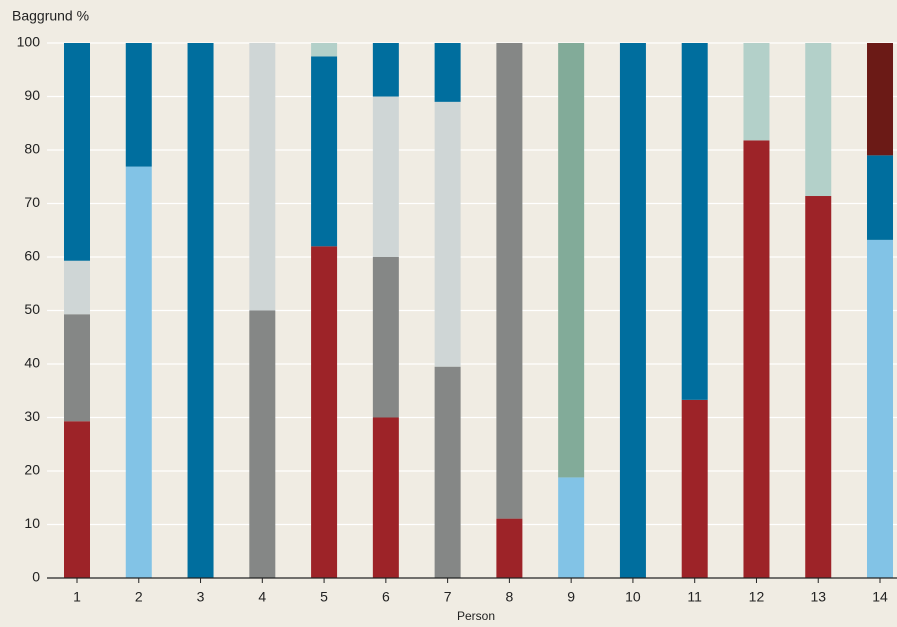  What do you see at coordinates (694, 597) in the screenshot?
I see `x-tick-label: 11` at bounding box center [694, 597].